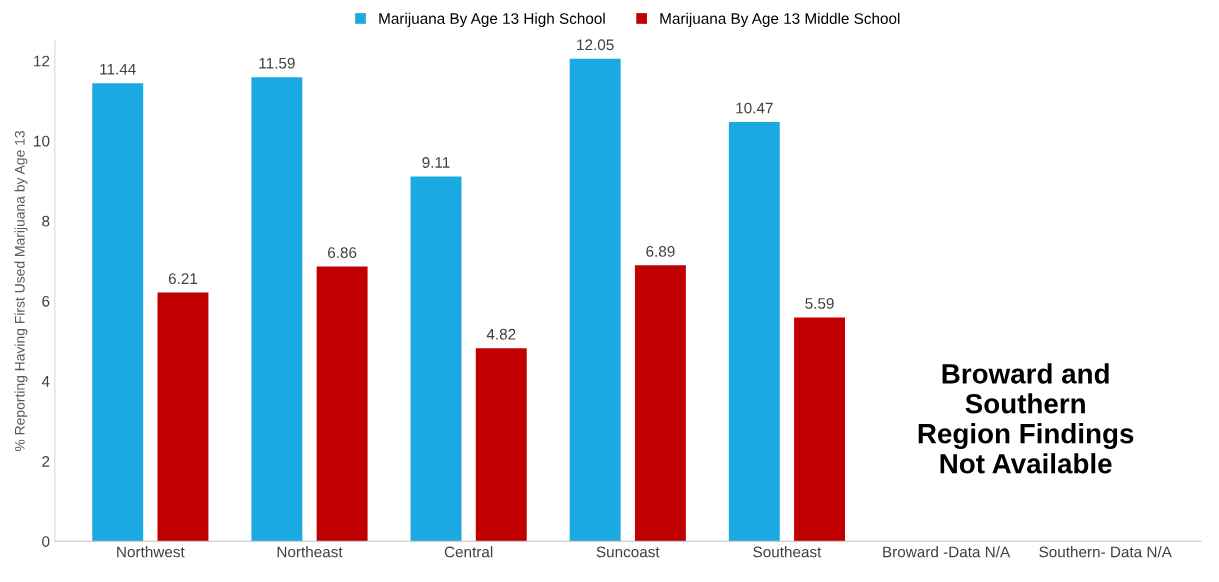  Describe the element at coordinates (501, 334) in the screenshot. I see `data-label: 4.82` at that location.